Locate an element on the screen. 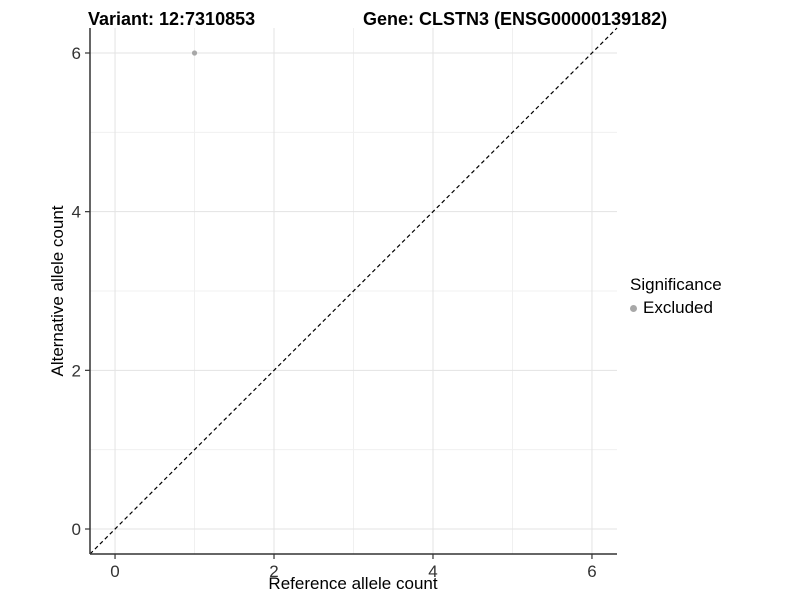 The image size is (800, 600). y-tick-label: 4 is located at coordinates (76, 212).